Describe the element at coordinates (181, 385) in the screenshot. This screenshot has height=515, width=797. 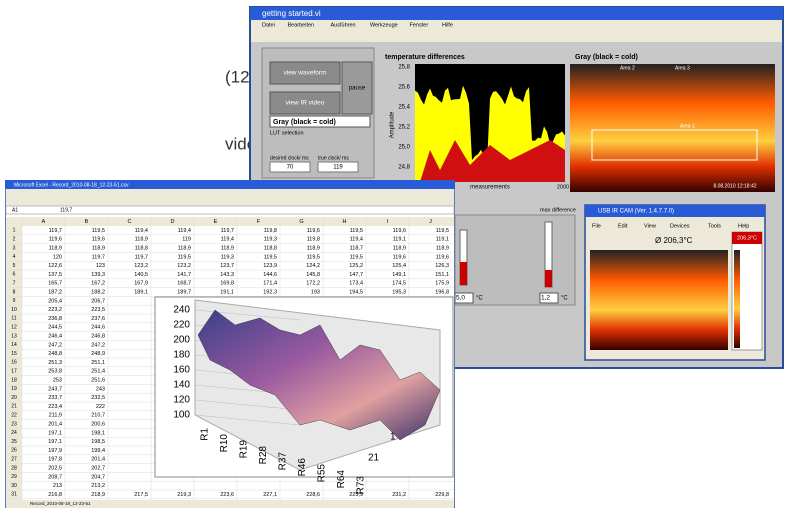
I see `y-tick-label: 140` at that location.